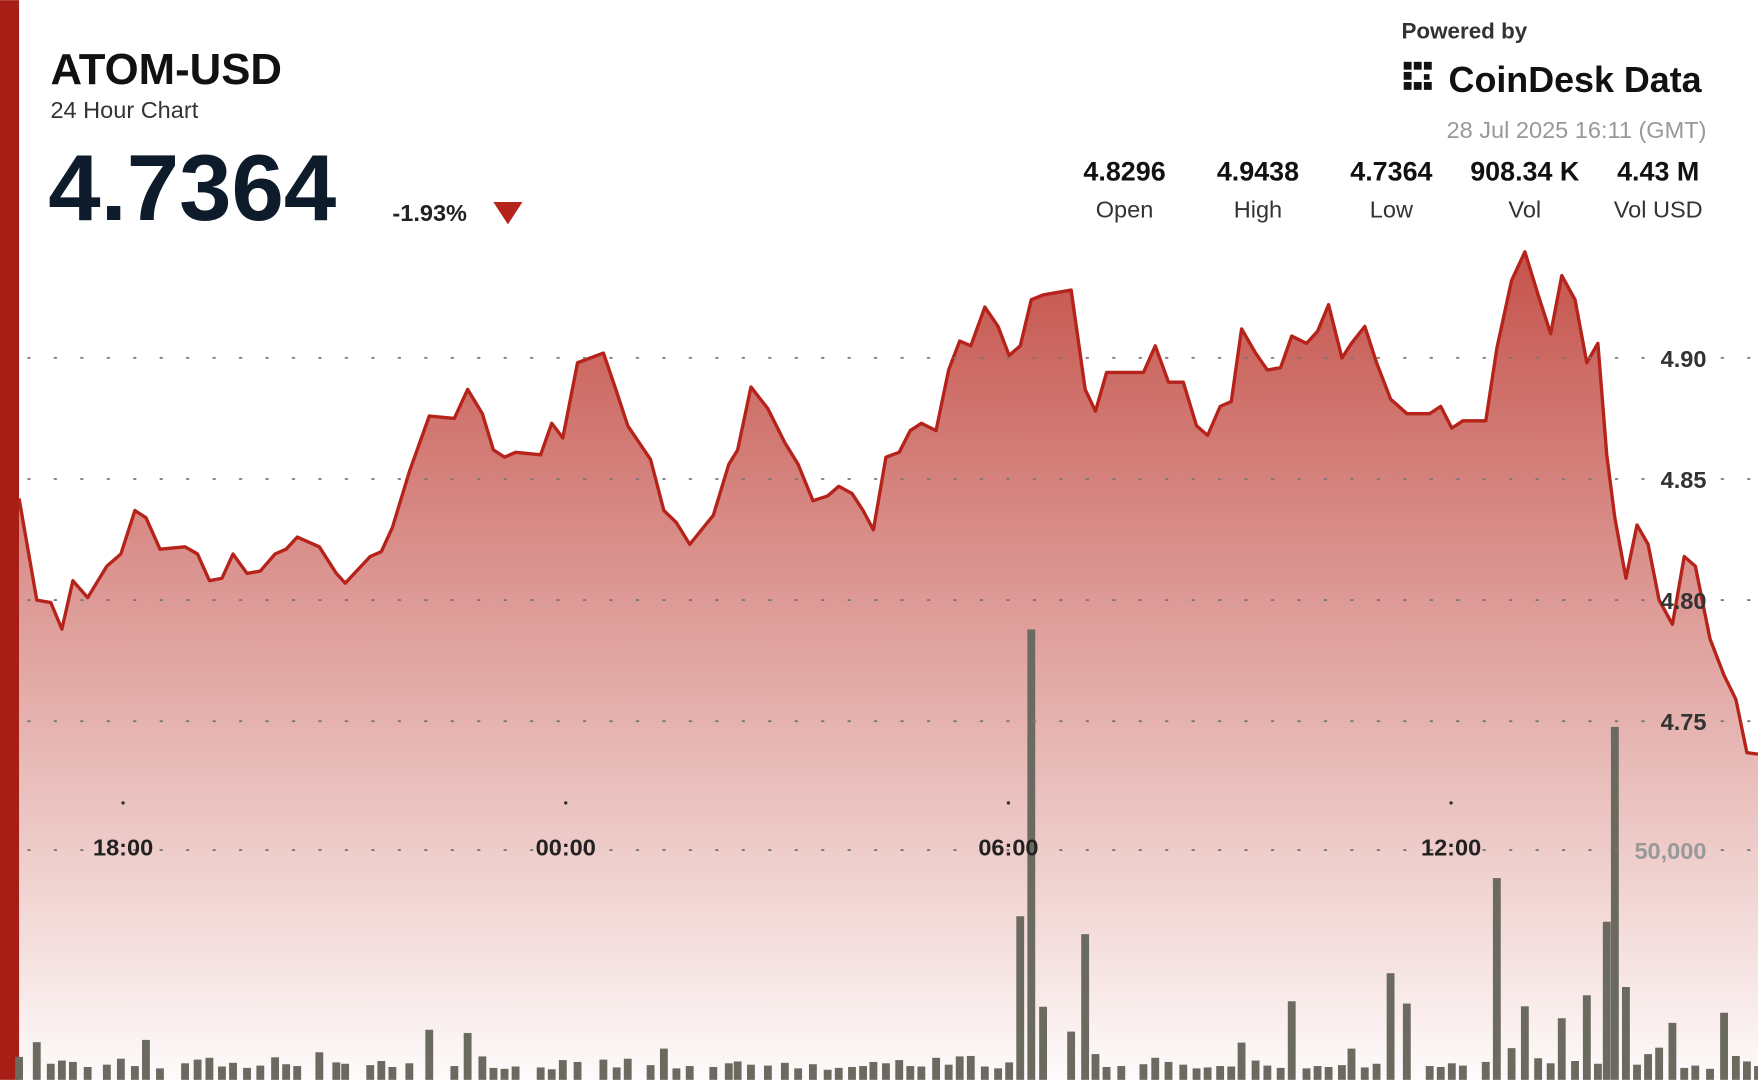  What do you see at coordinates (166, 69) in the screenshot?
I see `title: ATOM-USD` at bounding box center [166, 69].